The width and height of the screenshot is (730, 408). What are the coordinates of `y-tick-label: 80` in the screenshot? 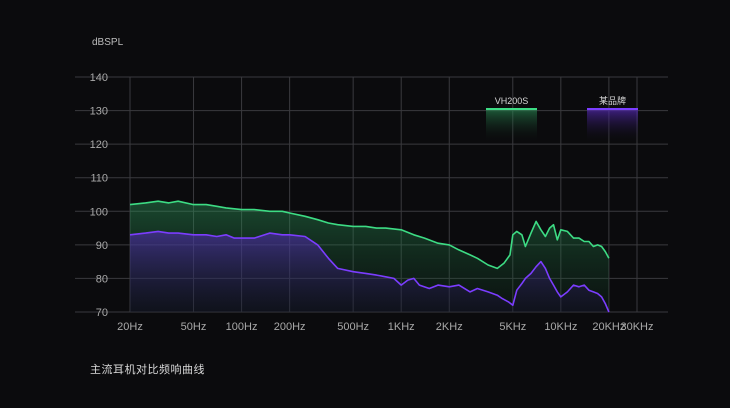 It's located at (102, 279).